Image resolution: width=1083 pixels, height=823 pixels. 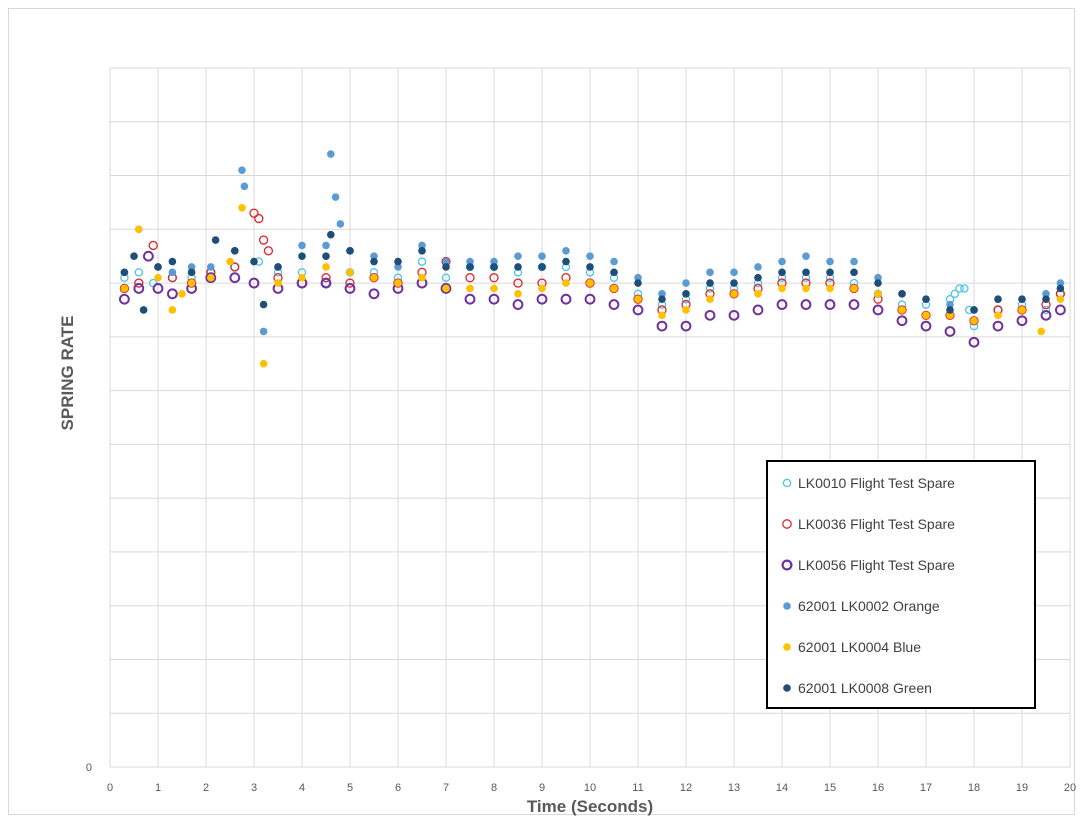 I want to click on x-tick-labels: 0 1 2 3 4 5 6 7 8 9 10 11 12 13 14 15 16 17 18 19 20, so click(x=591, y=788).